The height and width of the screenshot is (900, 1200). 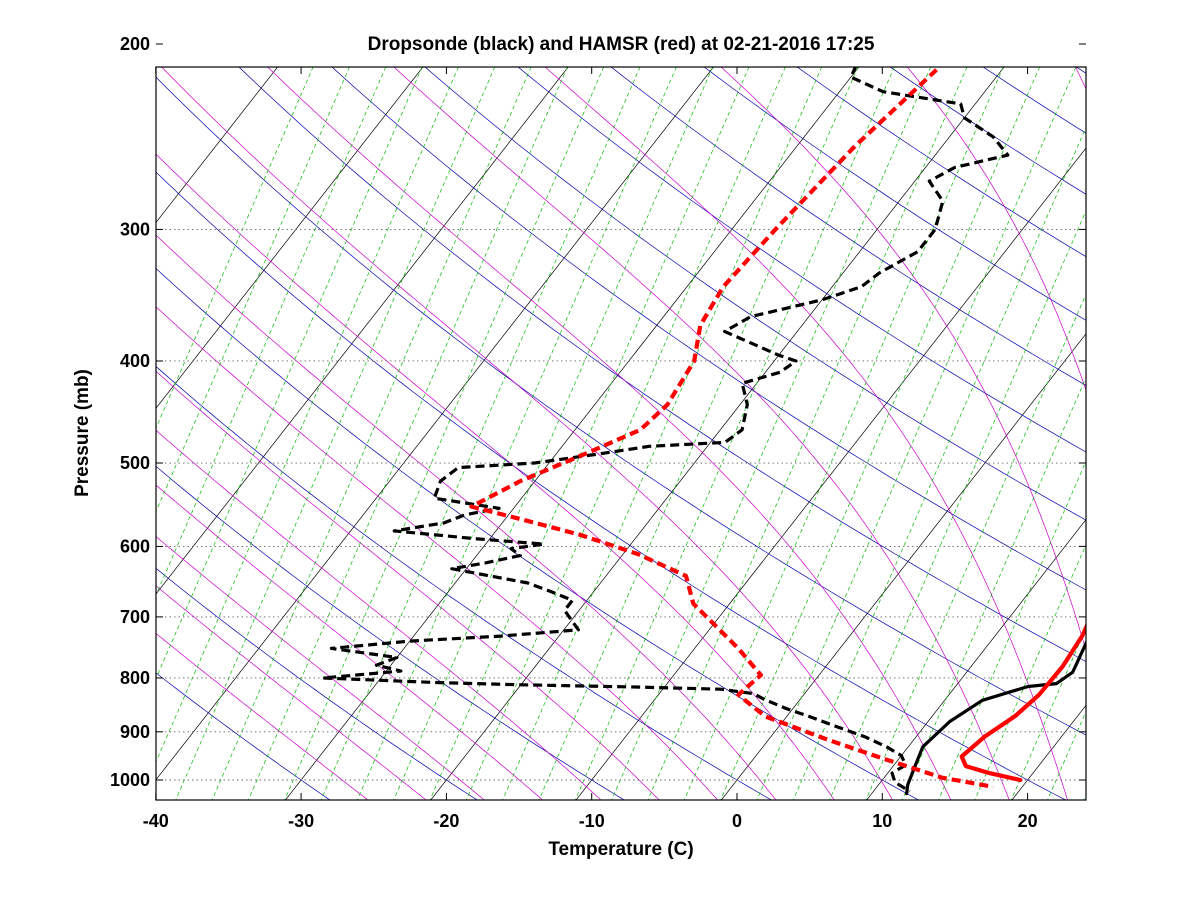 What do you see at coordinates (1028, 821) in the screenshot?
I see `x-tick-label: 20` at bounding box center [1028, 821].